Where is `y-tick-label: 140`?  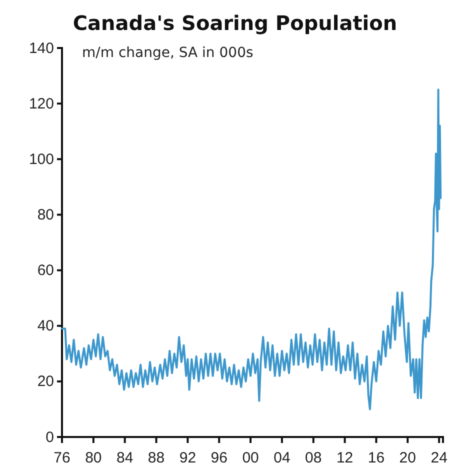 y-tick-label: 140 is located at coordinates (41, 48).